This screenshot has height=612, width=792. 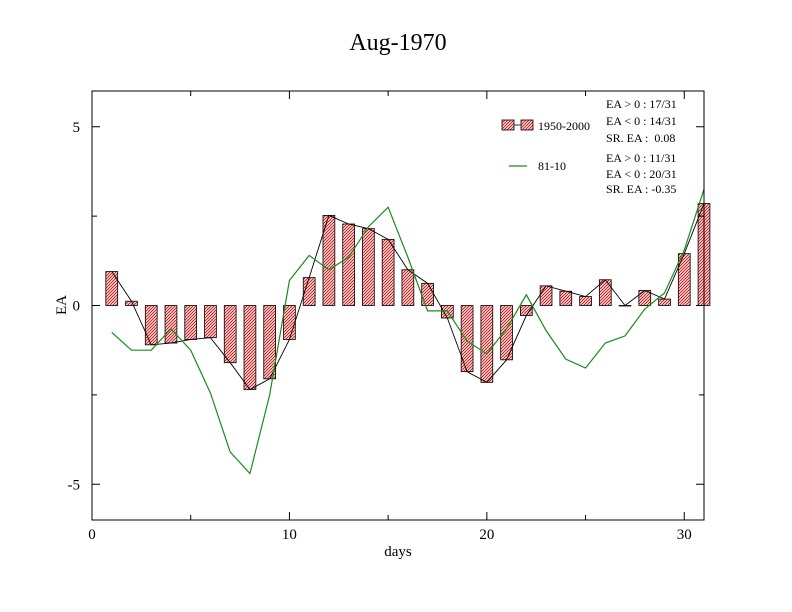 I want to click on stat-8110-sr: SR. EA : -0.35, so click(x=641, y=189).